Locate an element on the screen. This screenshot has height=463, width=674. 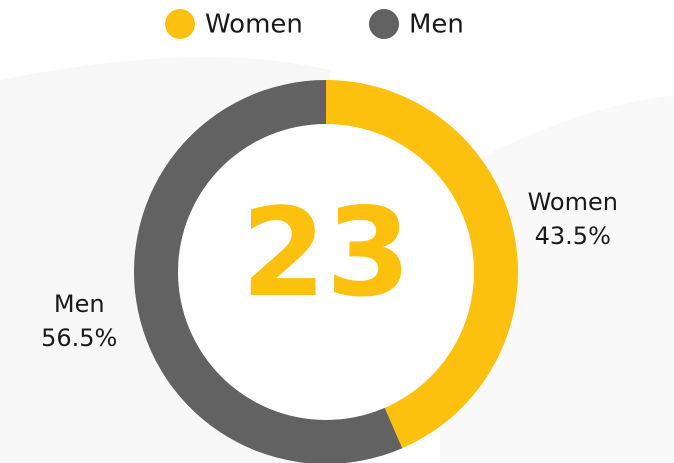
data-label-value: 43.5% is located at coordinates (573, 236).